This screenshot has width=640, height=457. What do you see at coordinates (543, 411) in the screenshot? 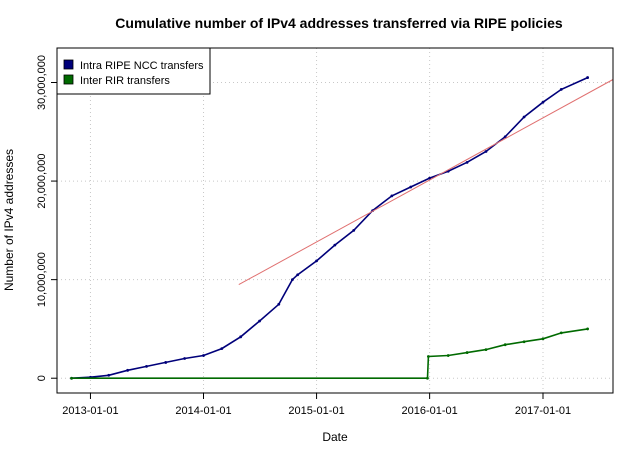
I see `x-tick-label: 2017-01-01` at bounding box center [543, 411].